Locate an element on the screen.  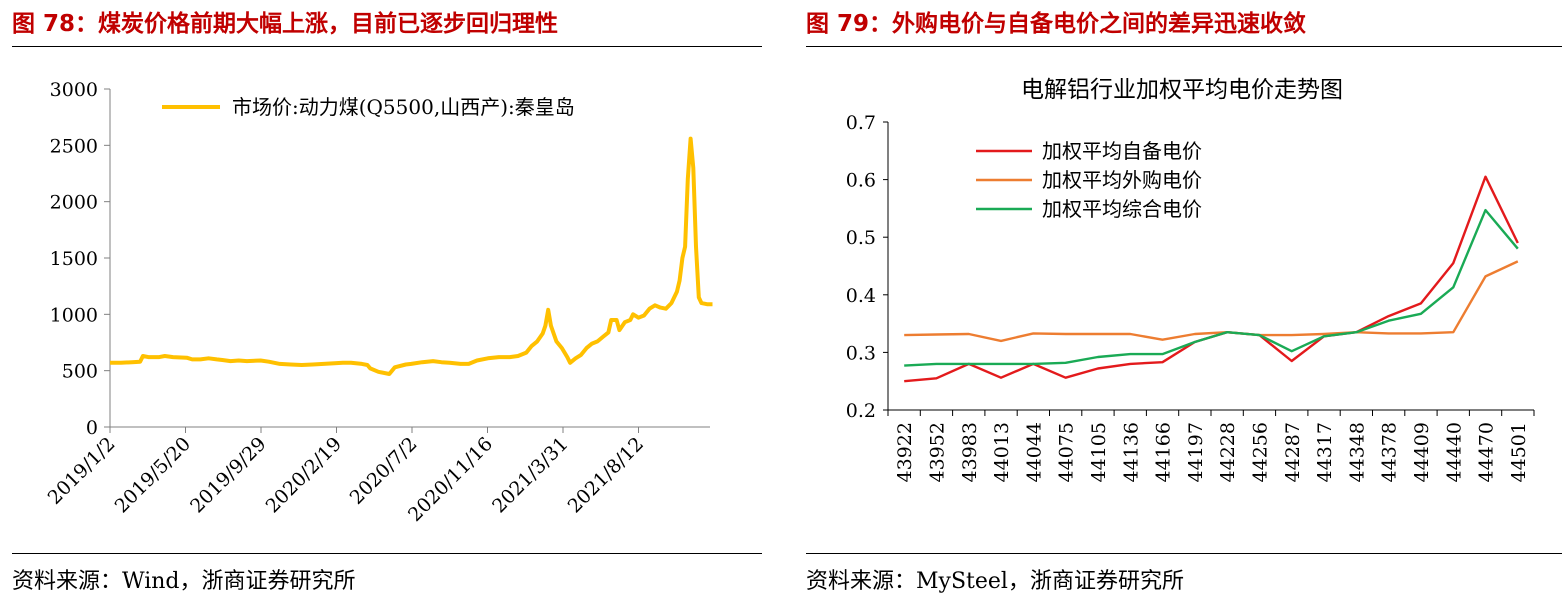
x-tick-label: 2020/7/2 is located at coordinates (384, 471).